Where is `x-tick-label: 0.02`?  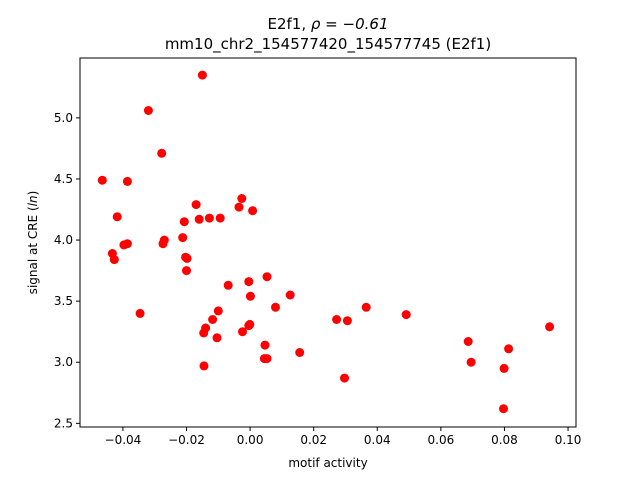
x-tick-label: 0.02 is located at coordinates (313, 440).